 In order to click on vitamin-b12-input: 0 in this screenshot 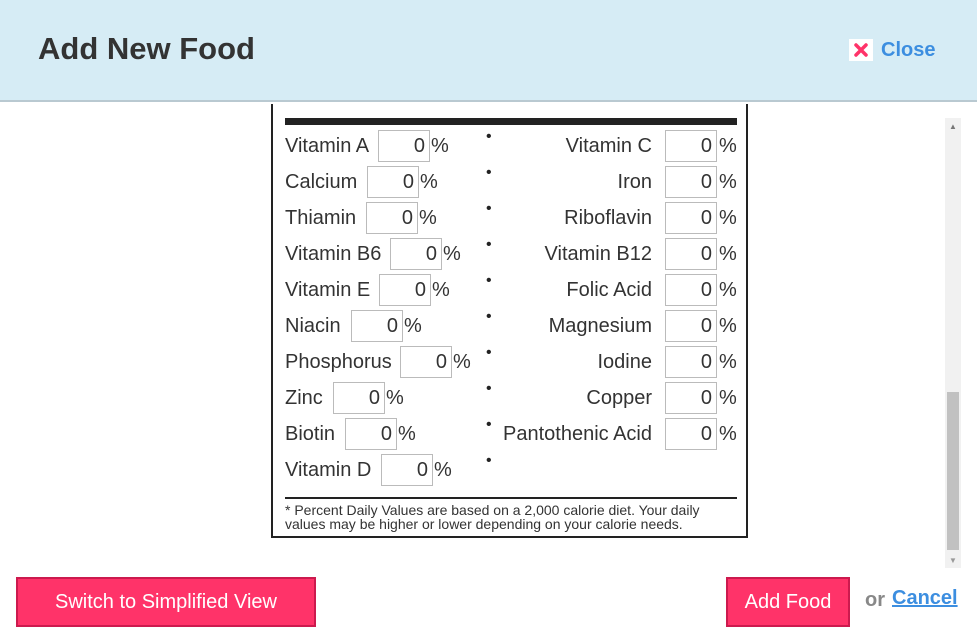, I will do `click(691, 254)`.